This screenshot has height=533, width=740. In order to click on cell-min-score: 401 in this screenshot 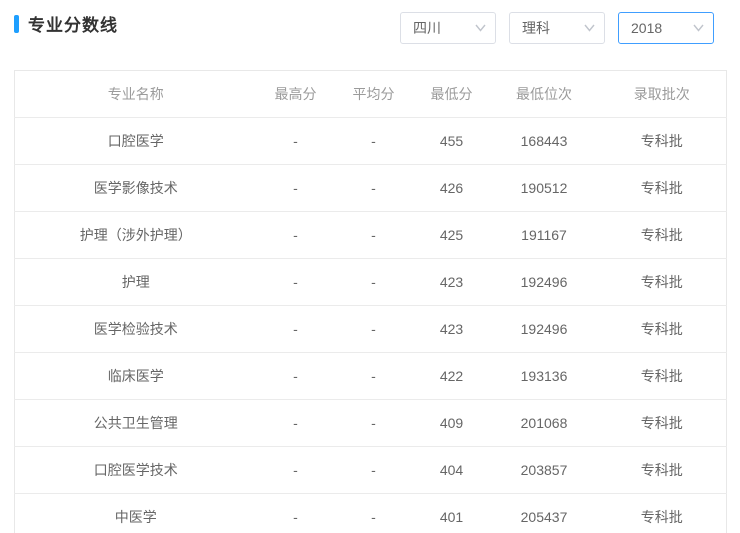, I will do `click(451, 513)`.